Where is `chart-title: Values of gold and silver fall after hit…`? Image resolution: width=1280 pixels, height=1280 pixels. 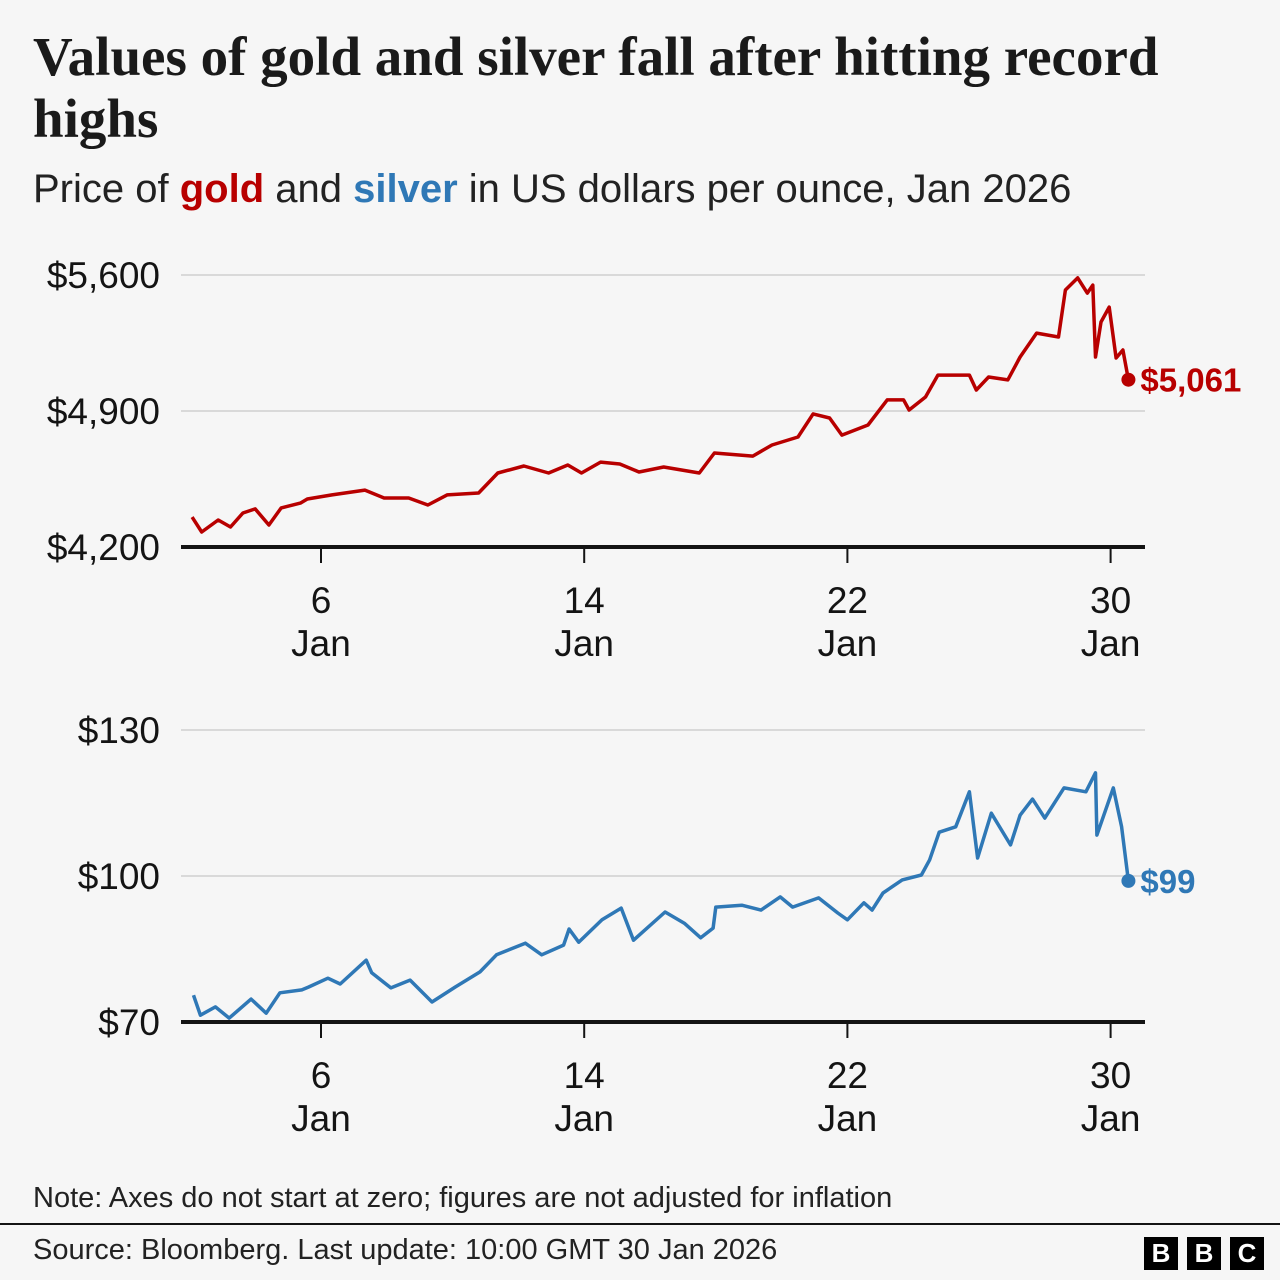
chart-title: Values of gold and silver fall after hit… is located at coordinates (596, 87).